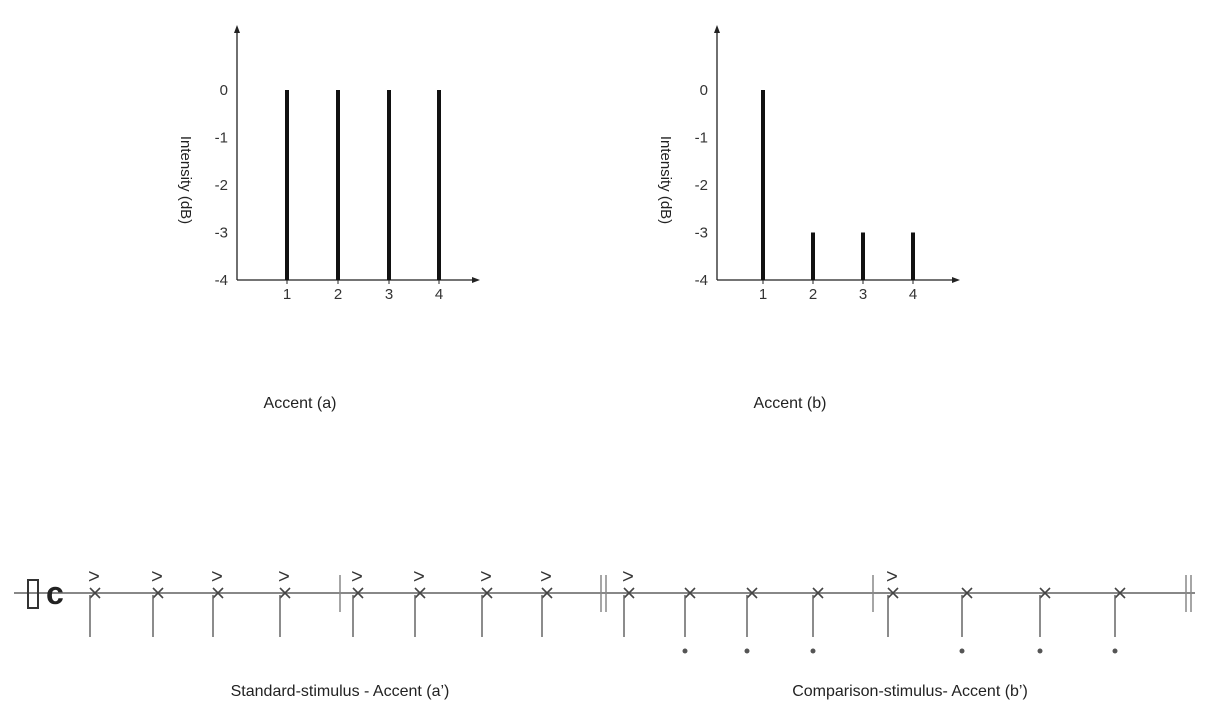  Describe the element at coordinates (328, 164) in the screenshot. I see `chart-a: 0 -1 -2 -3 -4 Intensity (dB) 1 2 3 4` at that location.